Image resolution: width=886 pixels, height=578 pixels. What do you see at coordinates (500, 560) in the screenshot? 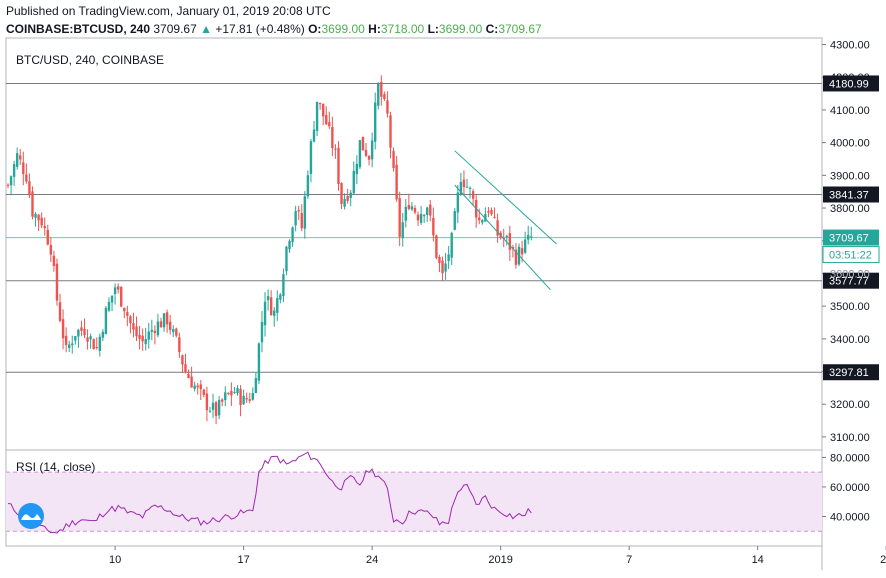
I see `time-tick-label: 2019` at bounding box center [500, 560].